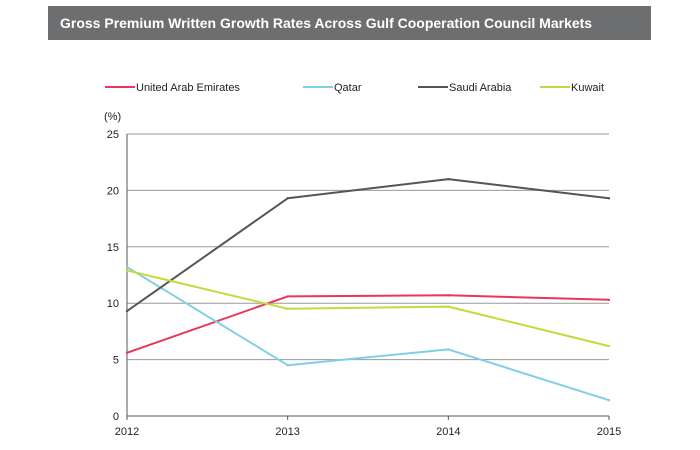 The image size is (700, 450). I want to click on data-point-united-arab-emirates-2013, so click(287, 296).